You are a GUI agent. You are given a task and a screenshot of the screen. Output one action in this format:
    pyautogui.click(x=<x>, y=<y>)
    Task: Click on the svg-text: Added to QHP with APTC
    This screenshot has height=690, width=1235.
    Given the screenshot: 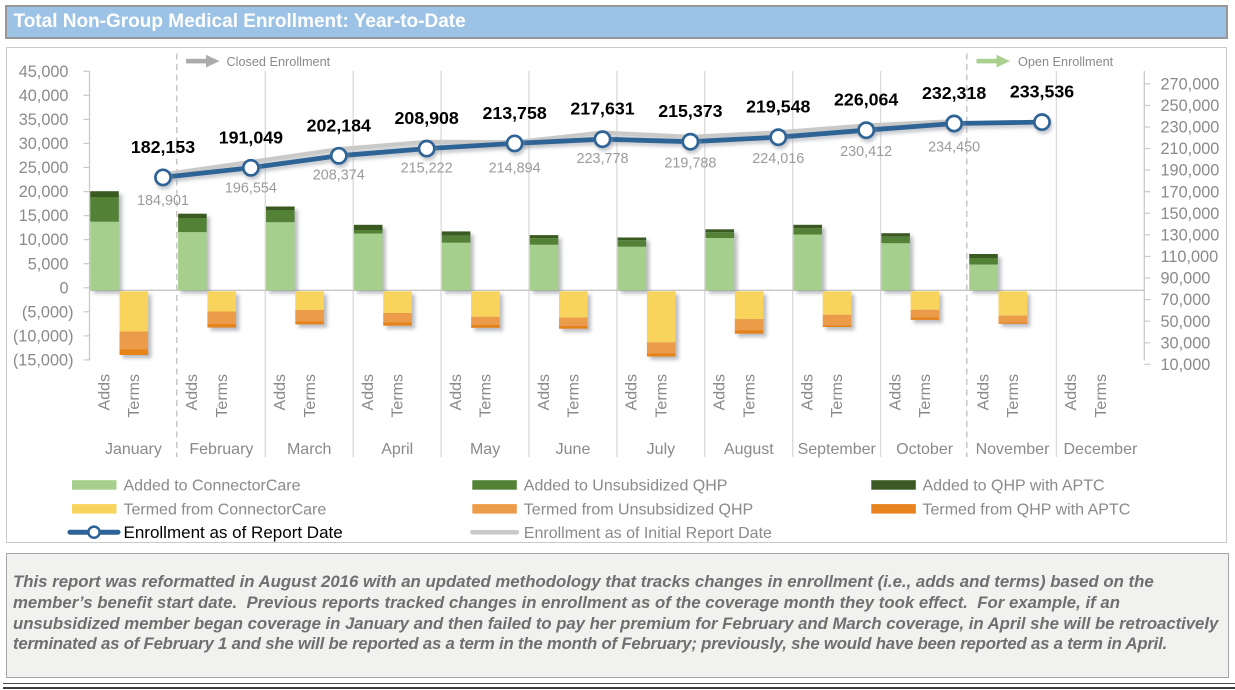 What is the action you would take?
    pyautogui.click(x=1014, y=486)
    